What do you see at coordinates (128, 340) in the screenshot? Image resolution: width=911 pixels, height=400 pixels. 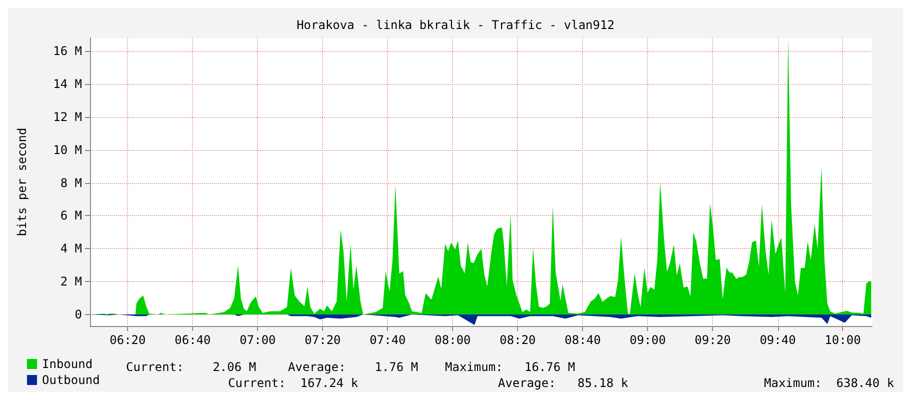 I see `x-tick-label: 06:20` at bounding box center [128, 340].